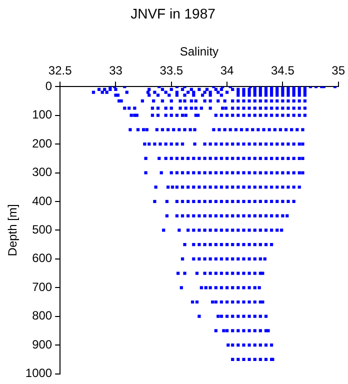 This screenshot has width=348, height=384. What do you see at coordinates (42, 258) in the screenshot?
I see `y-tick-label: 600` at bounding box center [42, 258].